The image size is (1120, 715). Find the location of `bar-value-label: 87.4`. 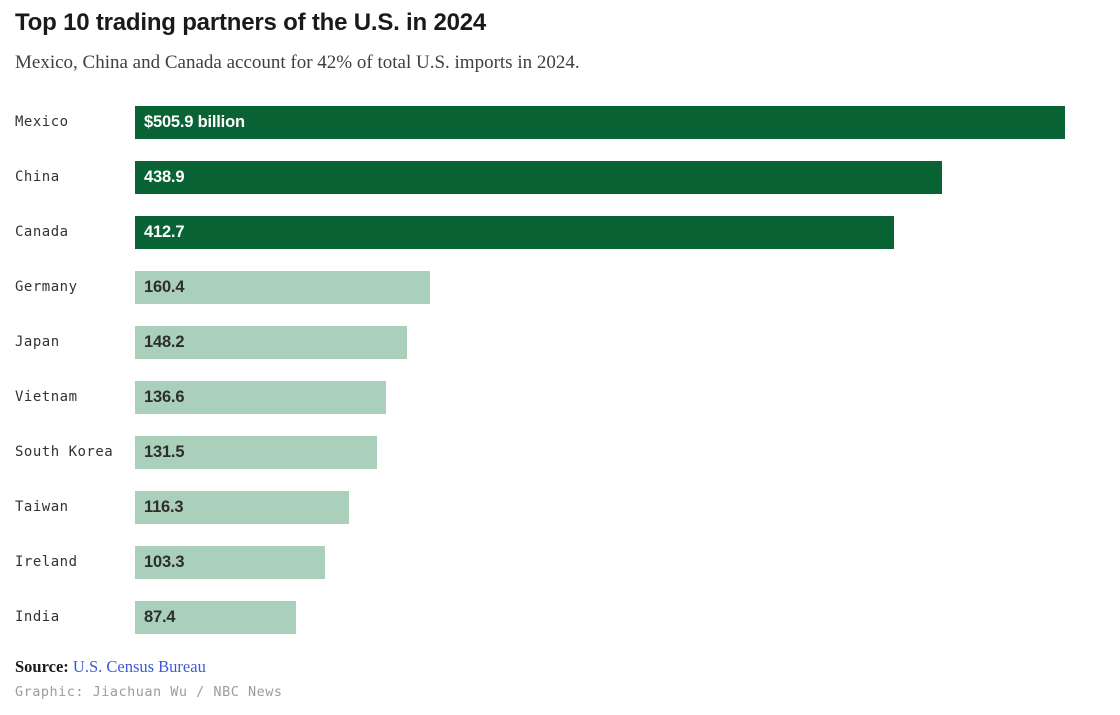

bar-value-label: 87.4 is located at coordinates (160, 616).